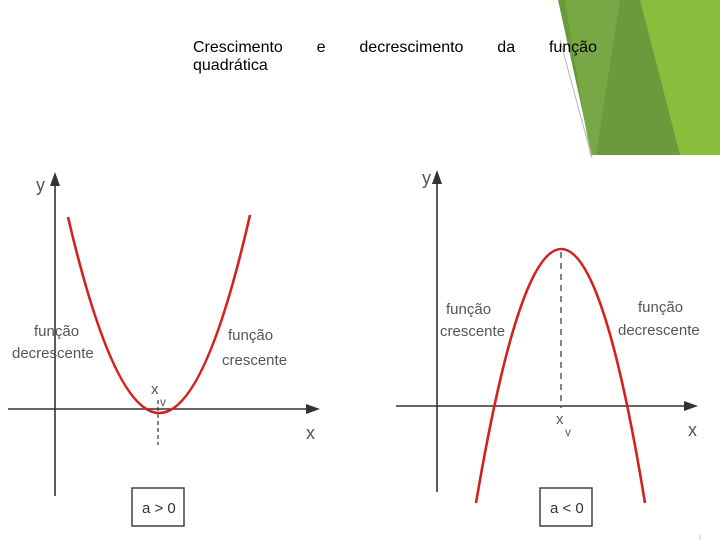  I want to click on title-line-1: Crescimento e decrescimento da função, so click(395, 48).